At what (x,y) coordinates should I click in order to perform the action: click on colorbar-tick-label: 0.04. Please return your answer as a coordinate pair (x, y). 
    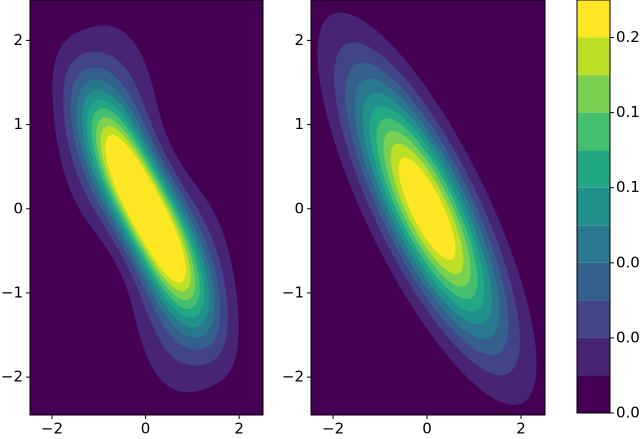
    Looking at the image, I should click on (628, 337).